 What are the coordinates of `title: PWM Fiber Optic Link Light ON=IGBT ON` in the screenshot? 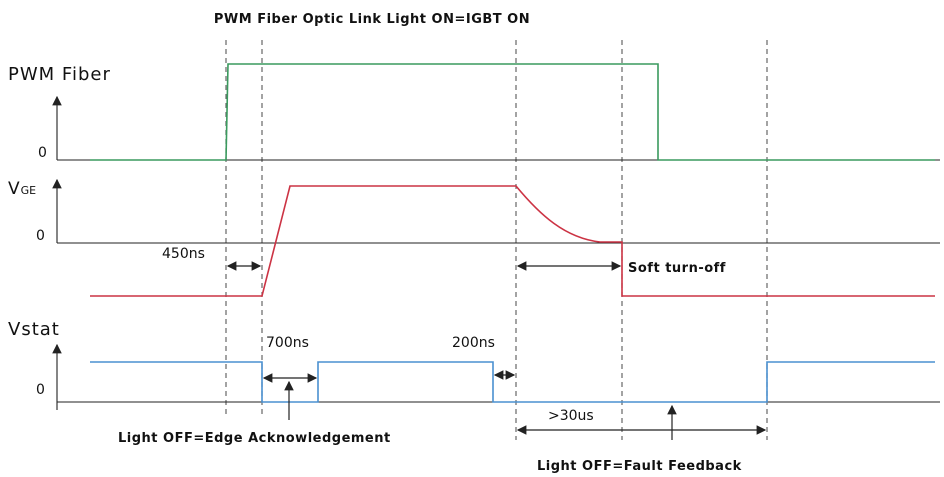 It's located at (372, 19).